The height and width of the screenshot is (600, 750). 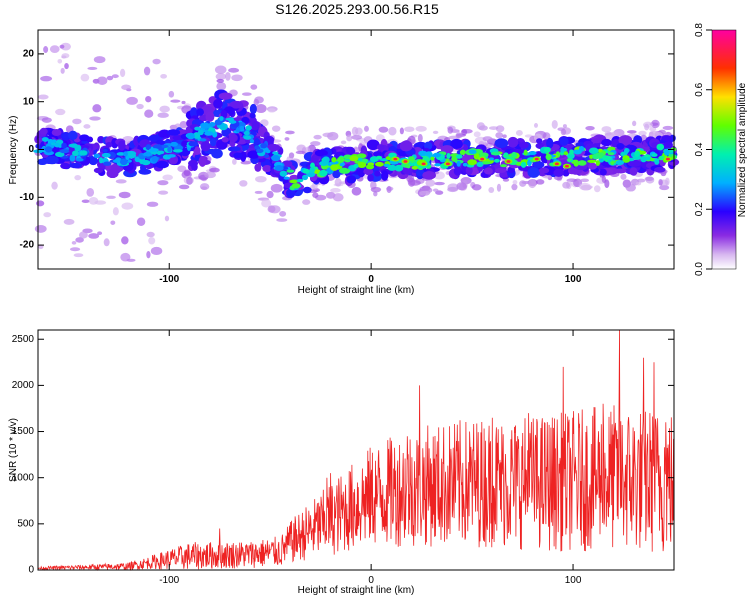 I want to click on colorbar-ticks: 0.0 0.2 0.4 0.6 0.8, so click(x=703, y=149).